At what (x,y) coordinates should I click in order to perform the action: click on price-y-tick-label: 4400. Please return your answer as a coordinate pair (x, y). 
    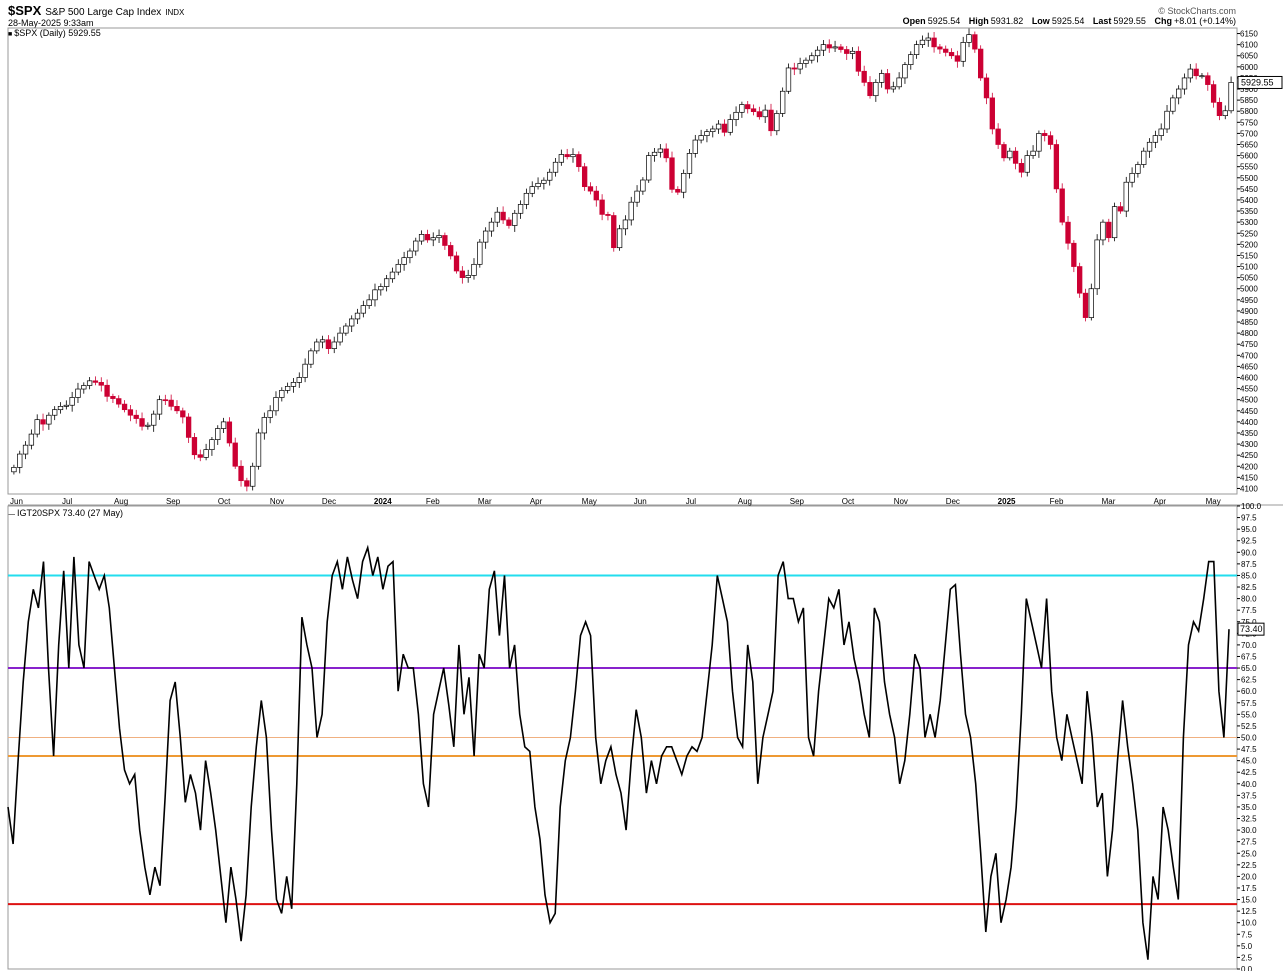
    Looking at the image, I should click on (1249, 422).